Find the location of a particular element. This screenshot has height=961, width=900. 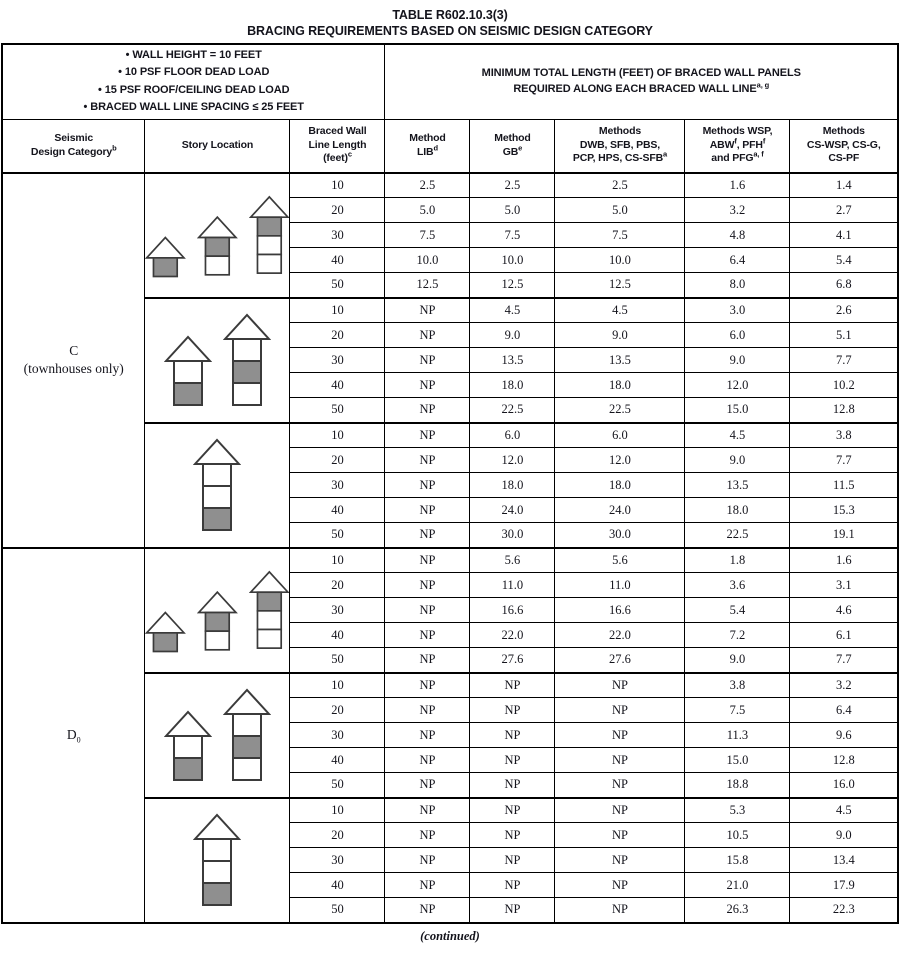

table-row: 20 NP NP NP 7.5 6.4 is located at coordinates (450, 710).